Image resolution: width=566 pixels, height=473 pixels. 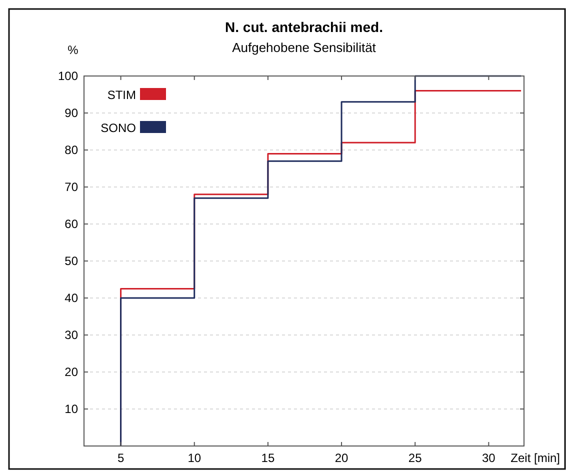 I want to click on chart-subtitle: Aufgehobene Sensibilität, so click(x=304, y=47).